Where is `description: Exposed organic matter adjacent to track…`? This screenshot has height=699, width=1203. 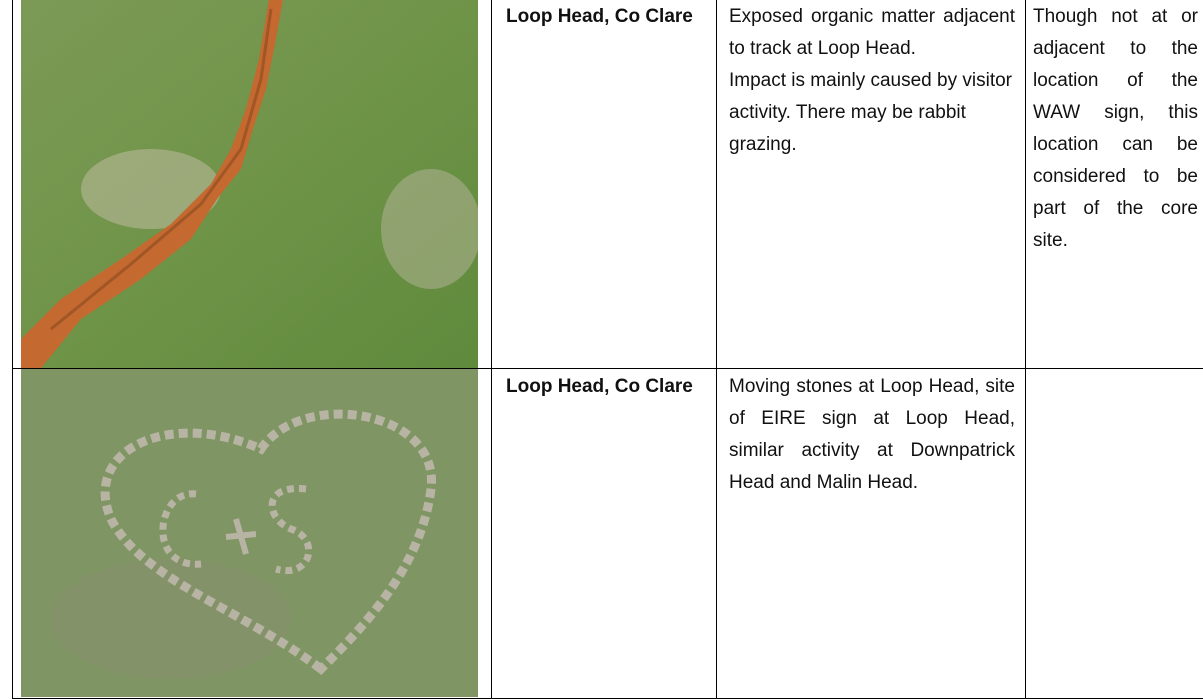 description: Exposed organic matter adjacent to track… is located at coordinates (872, 33).